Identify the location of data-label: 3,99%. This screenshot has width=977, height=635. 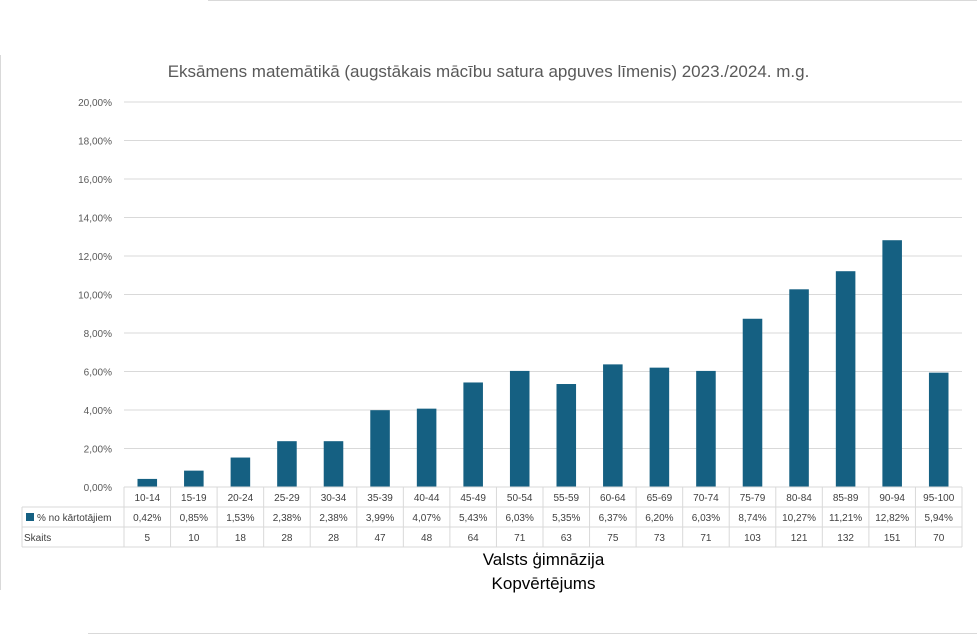
(380, 518).